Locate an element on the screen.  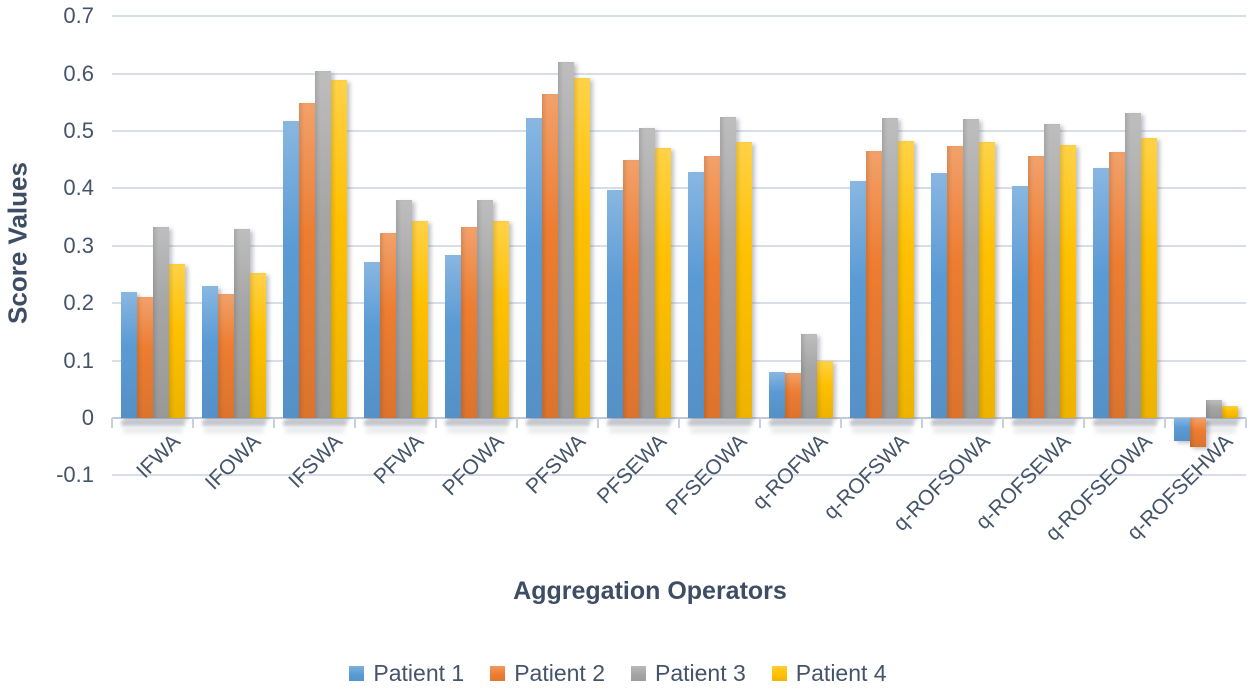
category-label: PFSEWA is located at coordinates (631, 469).